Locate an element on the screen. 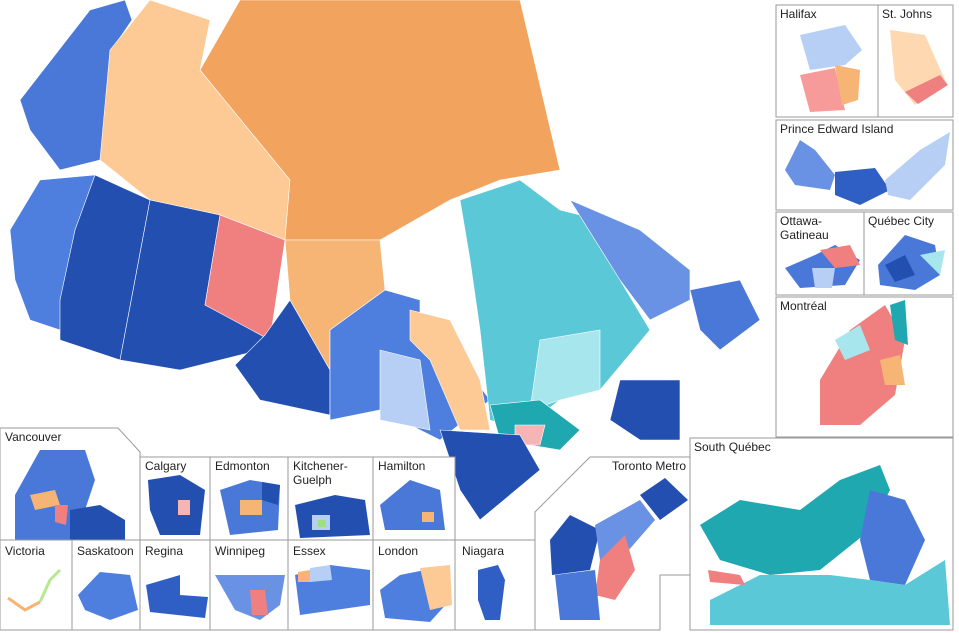 This screenshot has width=959, height=633. inset-label: Edmonton is located at coordinates (242, 466).